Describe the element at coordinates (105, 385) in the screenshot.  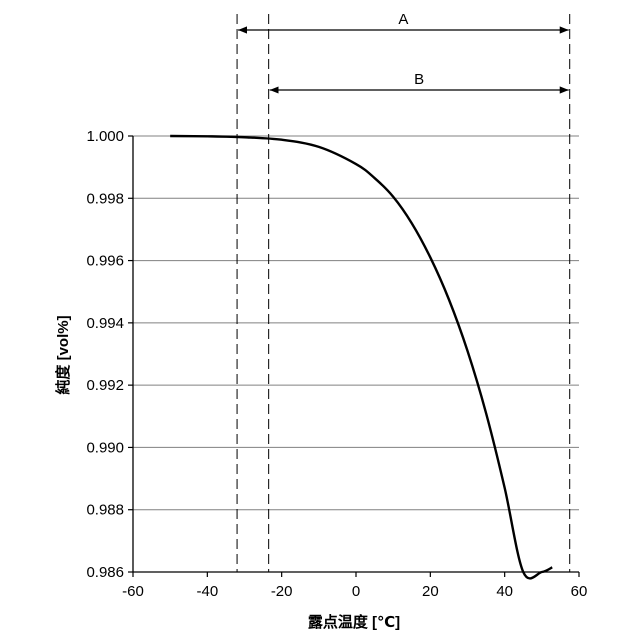
I see `y-tick-label: 0.992` at that location.